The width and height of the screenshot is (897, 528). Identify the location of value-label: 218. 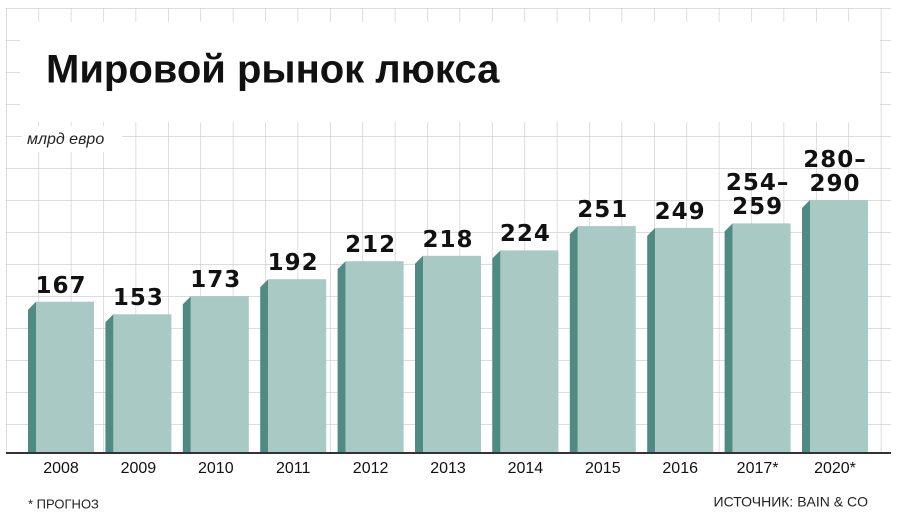
(448, 239).